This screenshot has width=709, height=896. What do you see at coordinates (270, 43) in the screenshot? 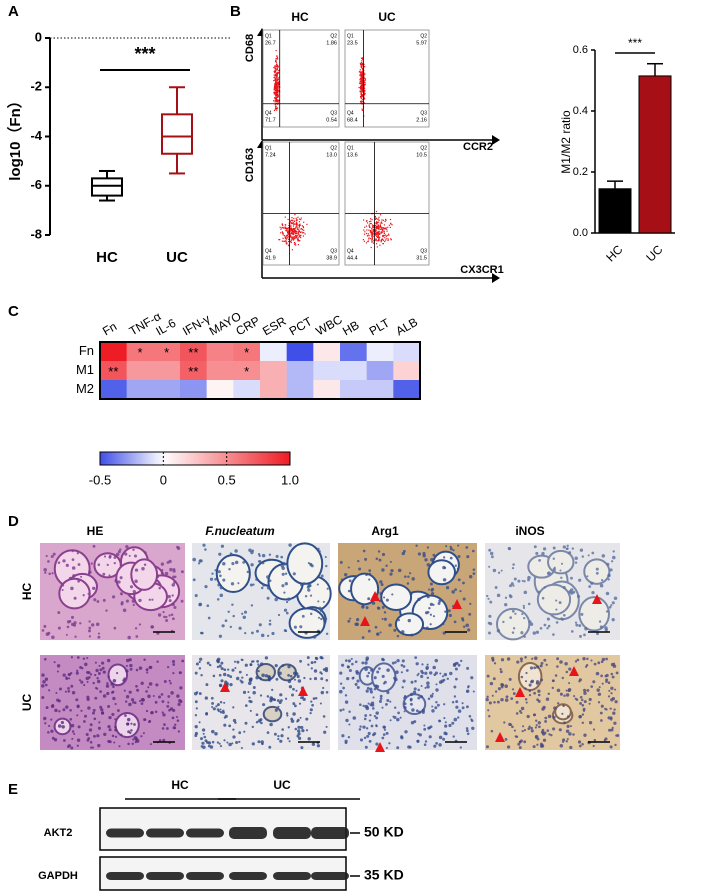
I see `quadrant-value: 26.7` at bounding box center [270, 43].